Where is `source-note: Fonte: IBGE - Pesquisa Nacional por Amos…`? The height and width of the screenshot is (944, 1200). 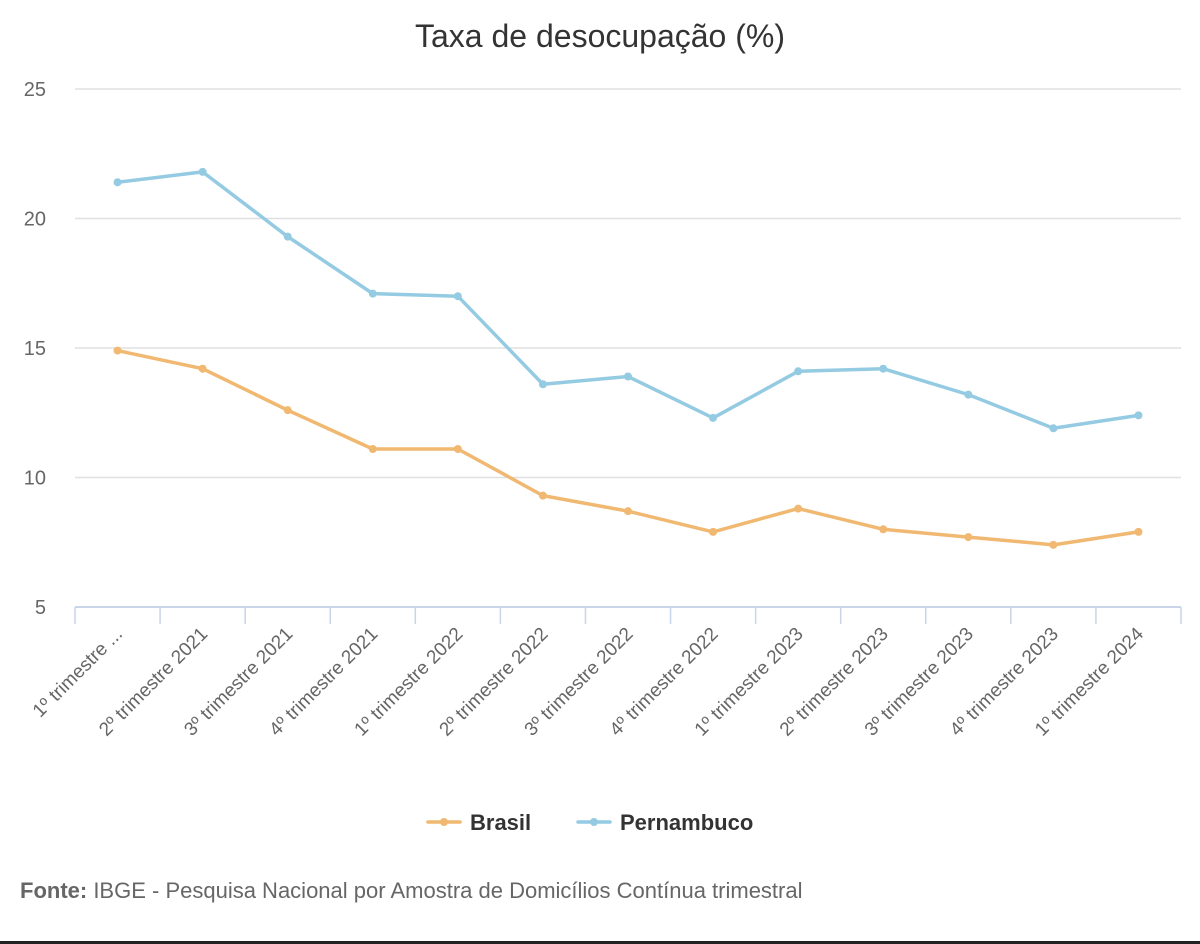
source-note: Fonte: IBGE - Pesquisa Nacional por Amos… is located at coordinates (411, 891).